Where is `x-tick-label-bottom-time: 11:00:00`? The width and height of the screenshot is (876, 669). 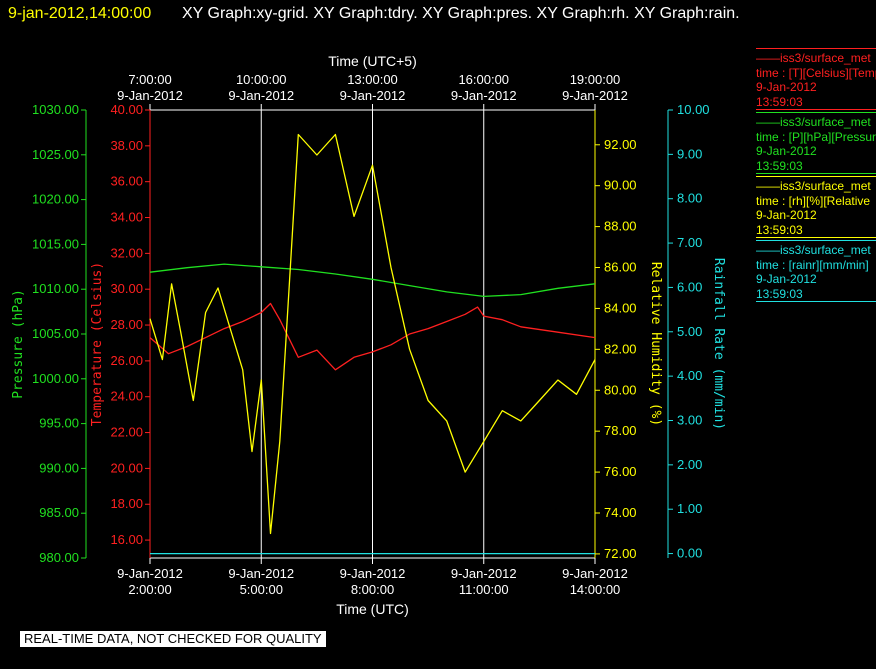
x-tick-label-bottom-time: 11:00:00 is located at coordinates (484, 589).